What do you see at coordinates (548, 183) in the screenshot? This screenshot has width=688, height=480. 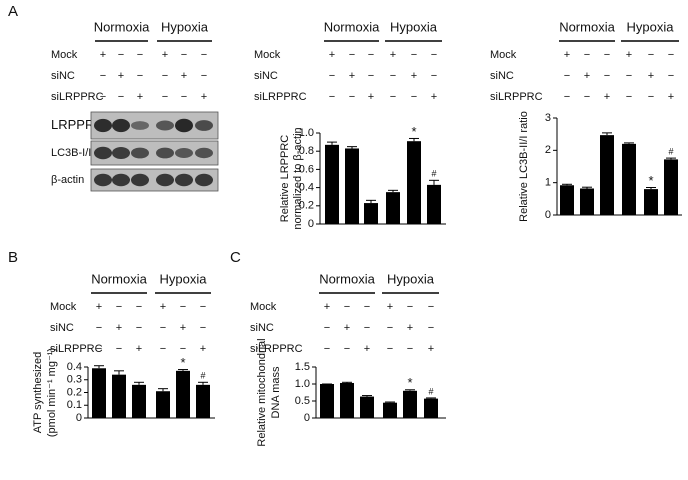 I see `y-tick-label: 1` at bounding box center [548, 183].